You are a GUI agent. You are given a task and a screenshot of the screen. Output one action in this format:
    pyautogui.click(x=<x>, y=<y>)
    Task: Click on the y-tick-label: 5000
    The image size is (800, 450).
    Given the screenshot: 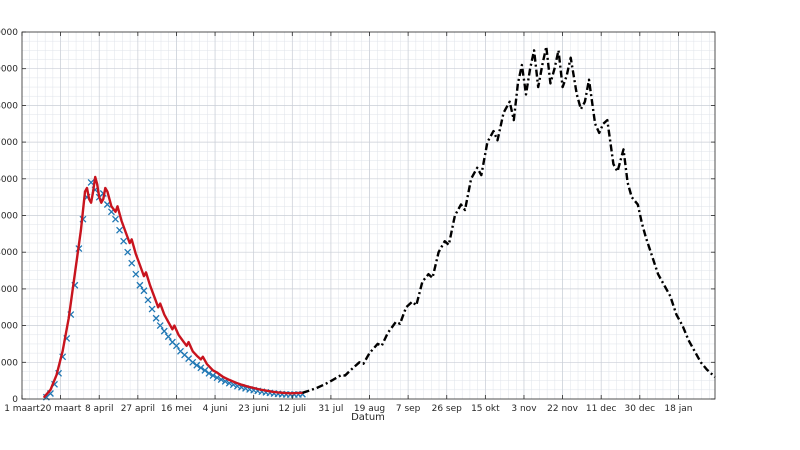 What is the action you would take?
    pyautogui.click(x=9, y=217)
    